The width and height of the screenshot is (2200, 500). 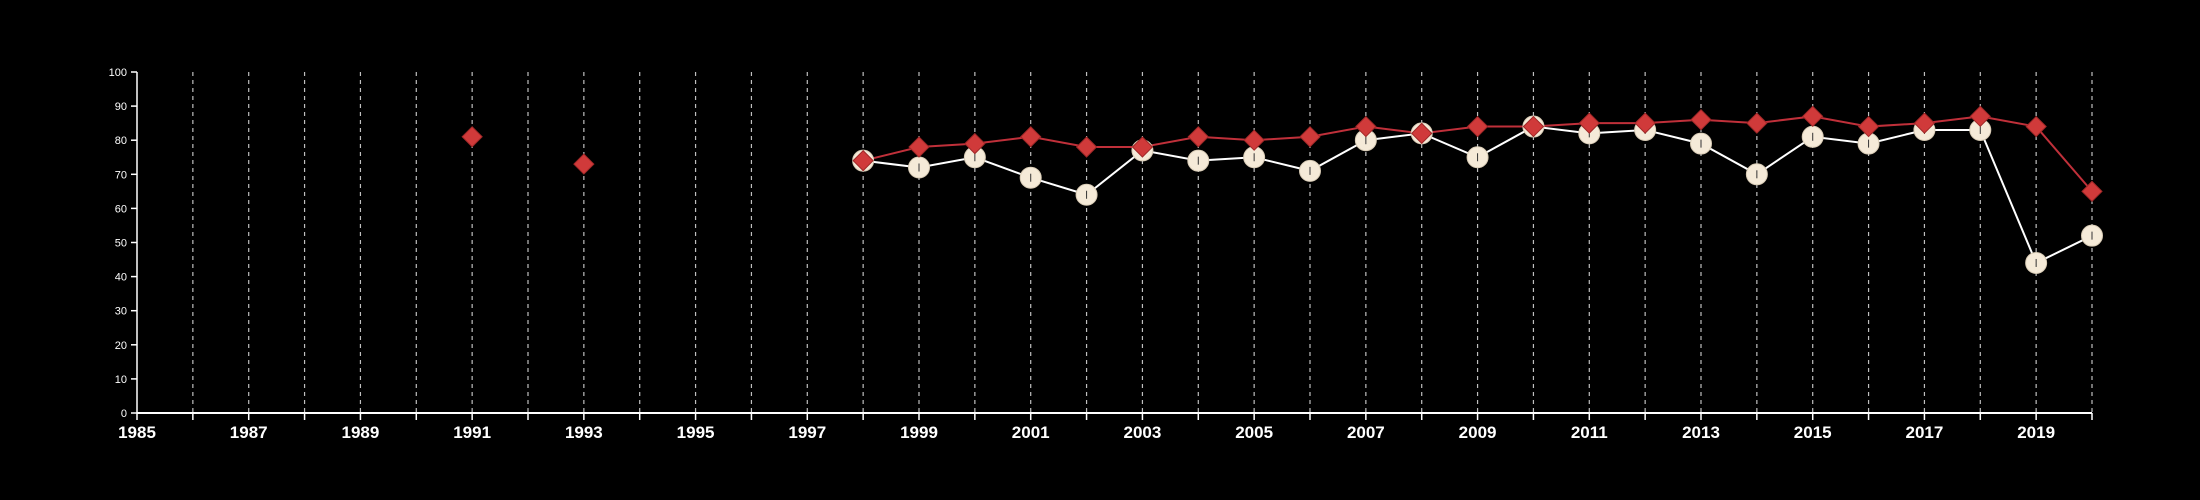 I want to click on y-tick-label: 50, so click(x=121, y=244).